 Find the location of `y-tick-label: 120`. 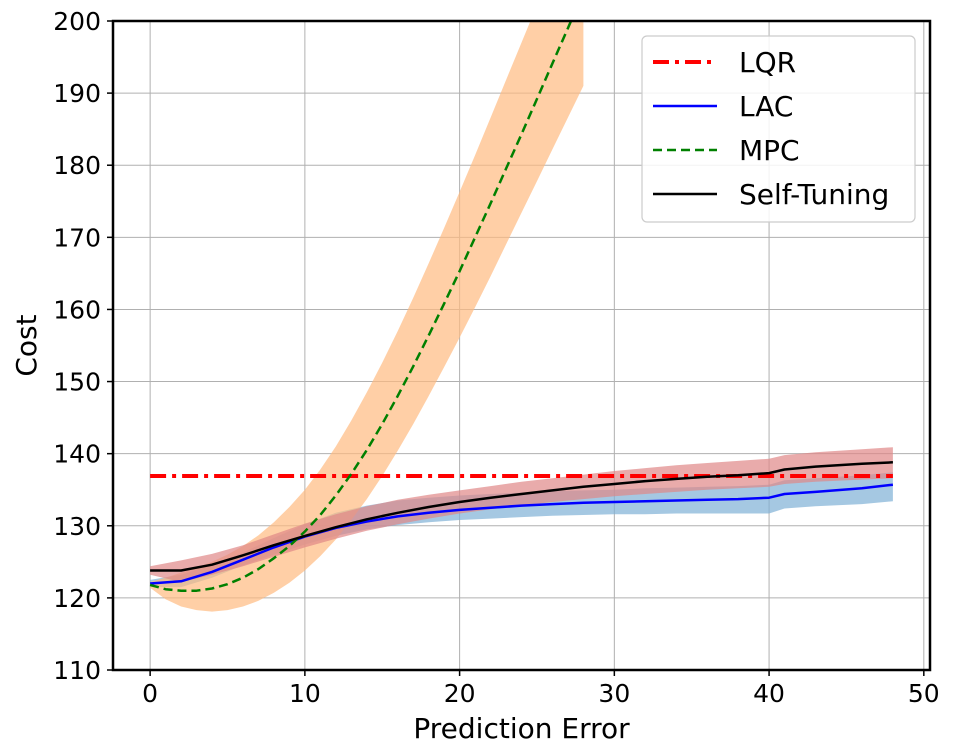

y-tick-label: 120 is located at coordinates (77, 598).